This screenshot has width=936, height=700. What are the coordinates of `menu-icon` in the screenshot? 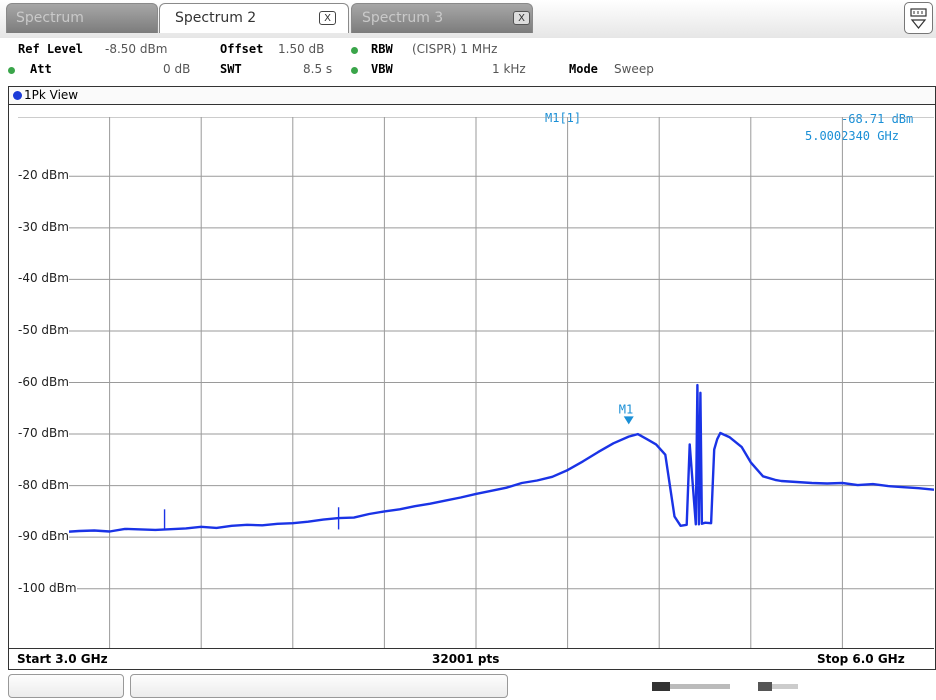 It's located at (918, 18).